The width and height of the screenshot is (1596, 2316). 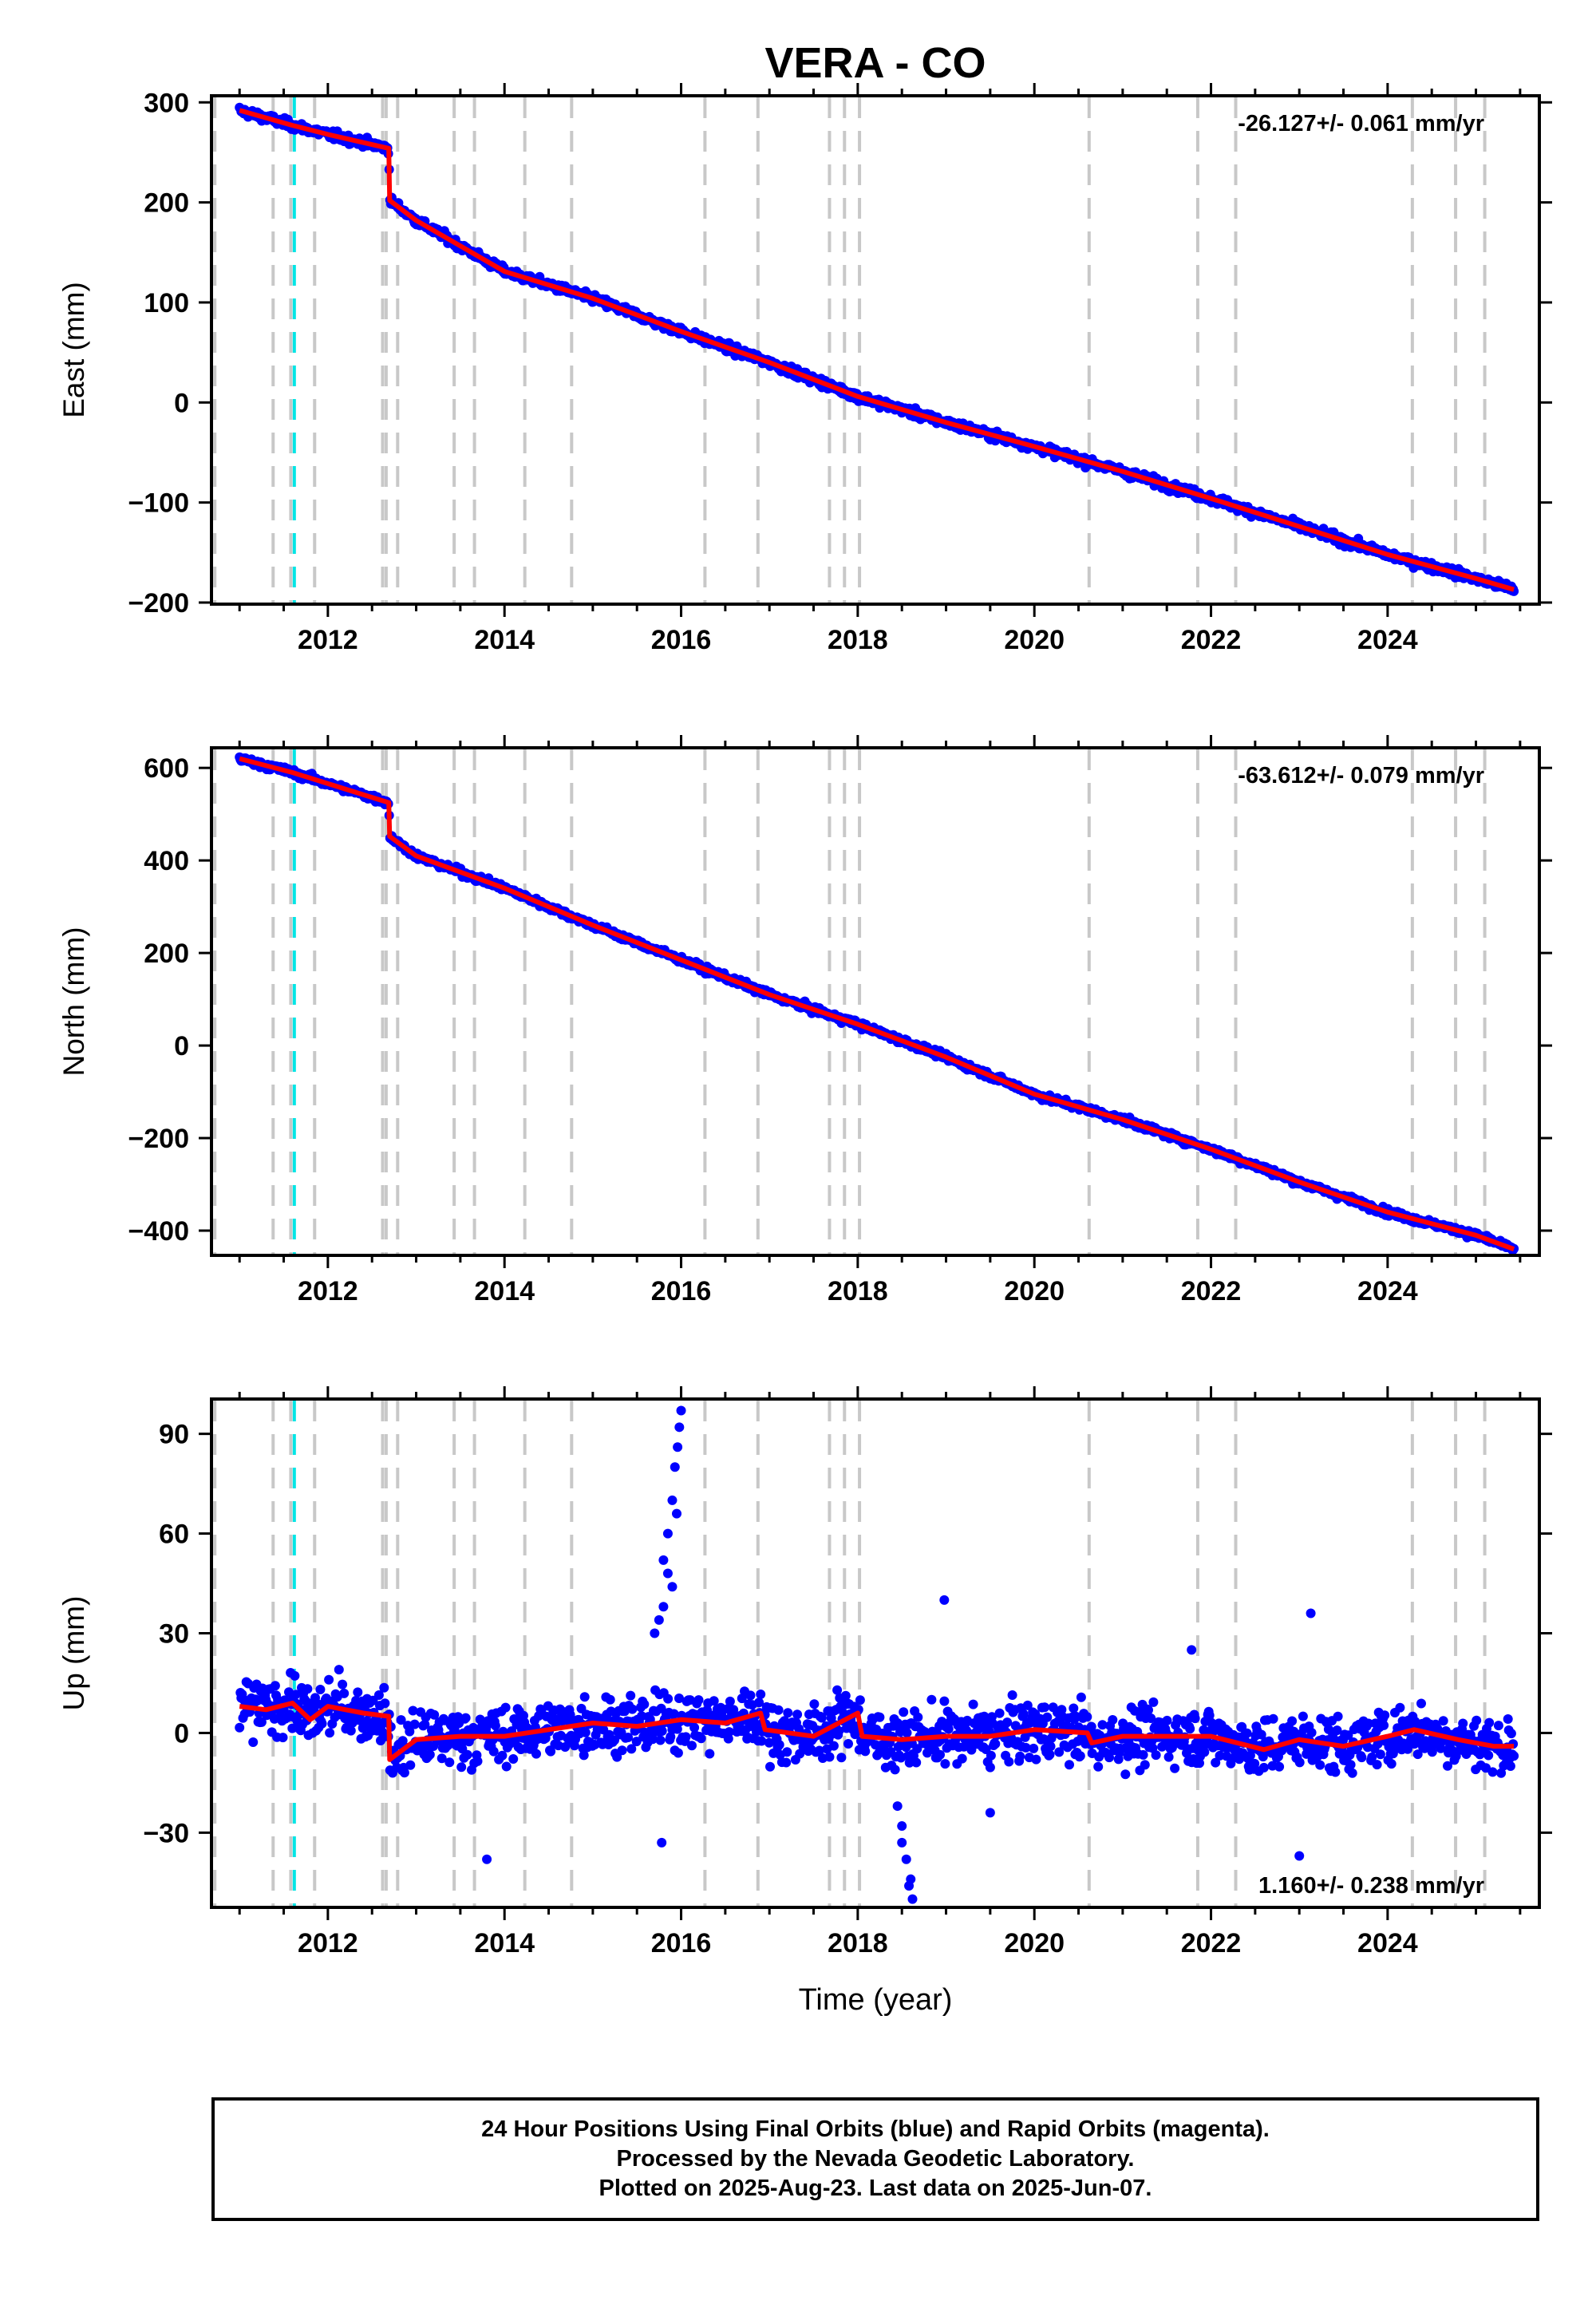 I want to click on y-tick-label: −30, so click(x=166, y=1833).